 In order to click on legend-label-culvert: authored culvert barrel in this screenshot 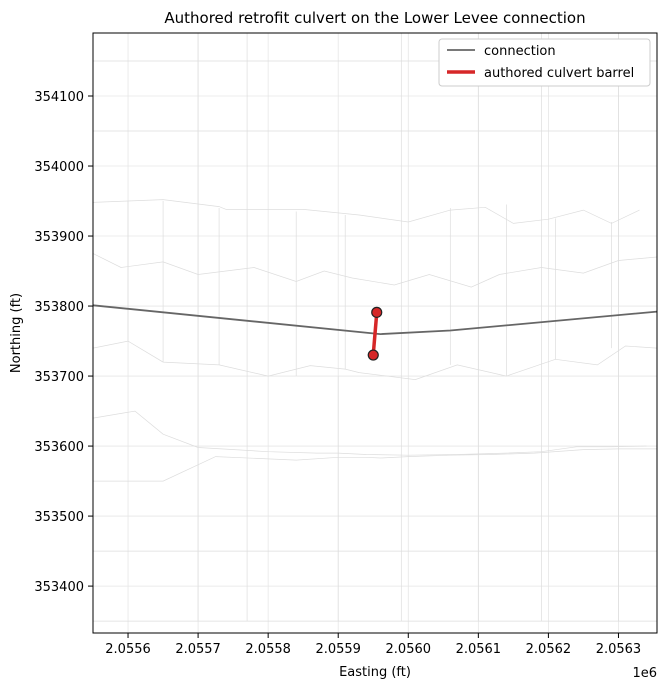, I will do `click(559, 73)`.